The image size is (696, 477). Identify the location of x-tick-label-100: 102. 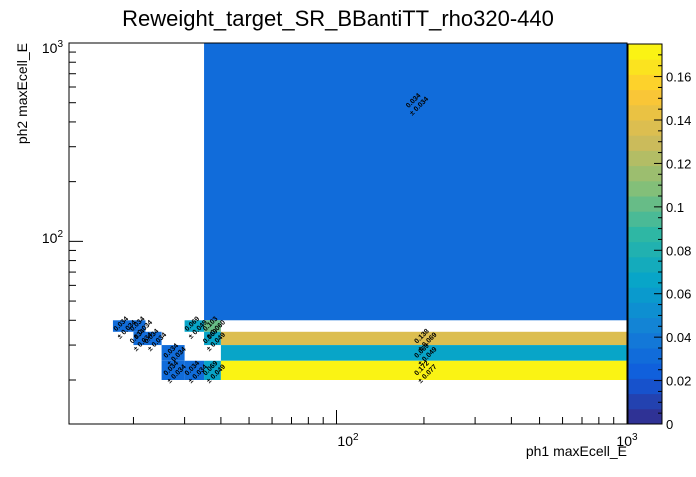
(348, 440).